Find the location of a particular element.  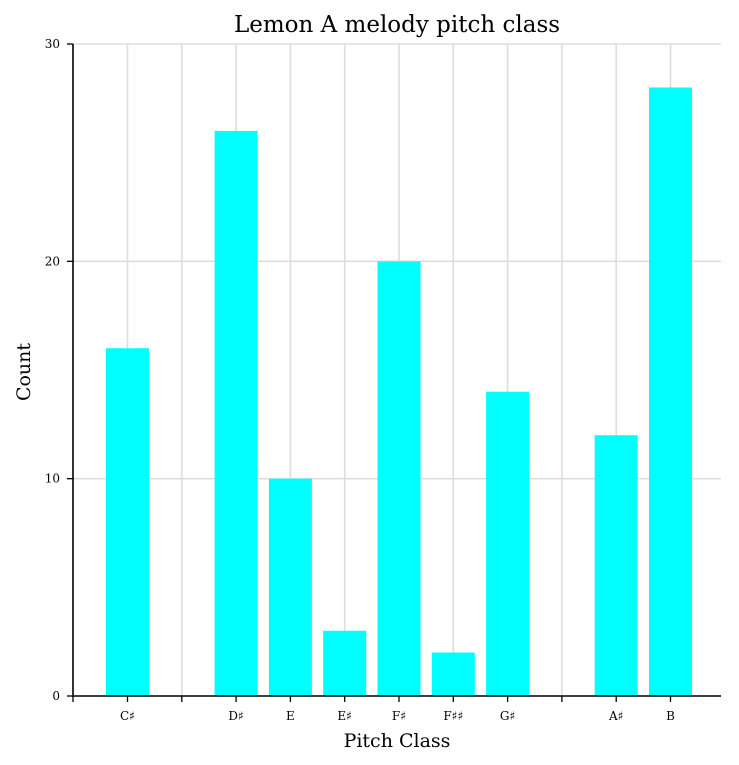

x-tick-label: A♯ is located at coordinates (615, 716).